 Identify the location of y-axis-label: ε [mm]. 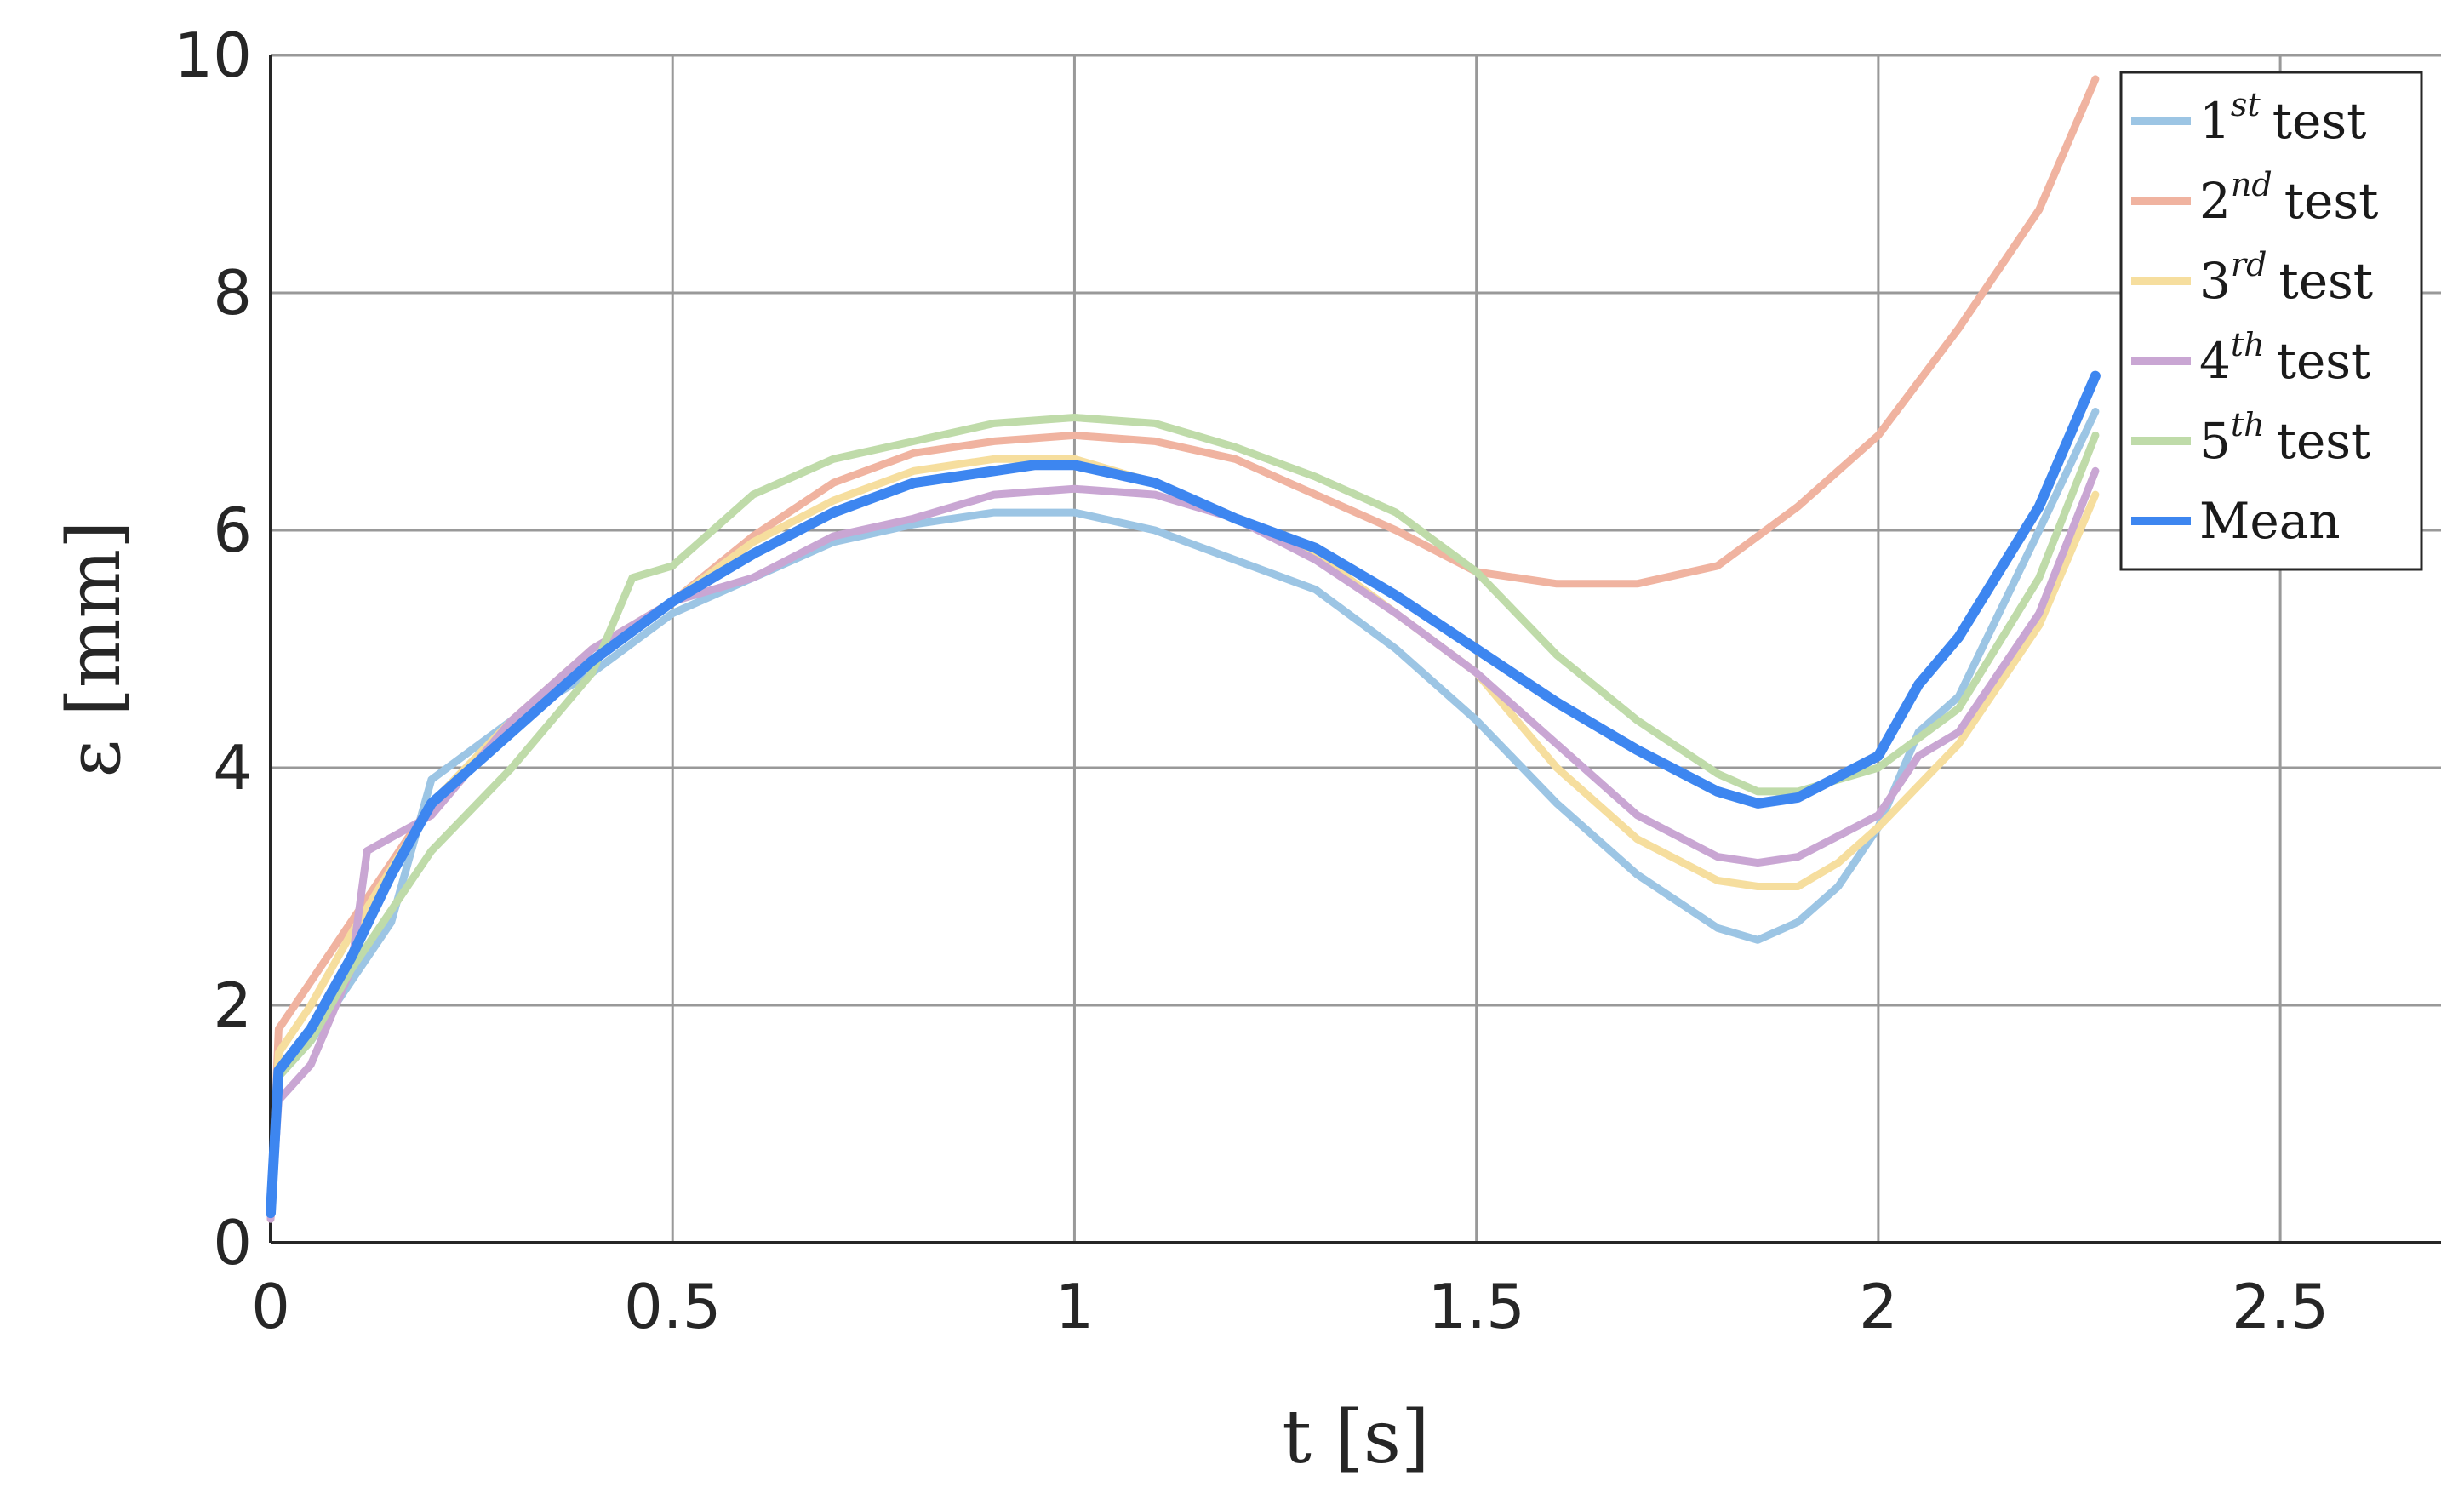
(94, 648).